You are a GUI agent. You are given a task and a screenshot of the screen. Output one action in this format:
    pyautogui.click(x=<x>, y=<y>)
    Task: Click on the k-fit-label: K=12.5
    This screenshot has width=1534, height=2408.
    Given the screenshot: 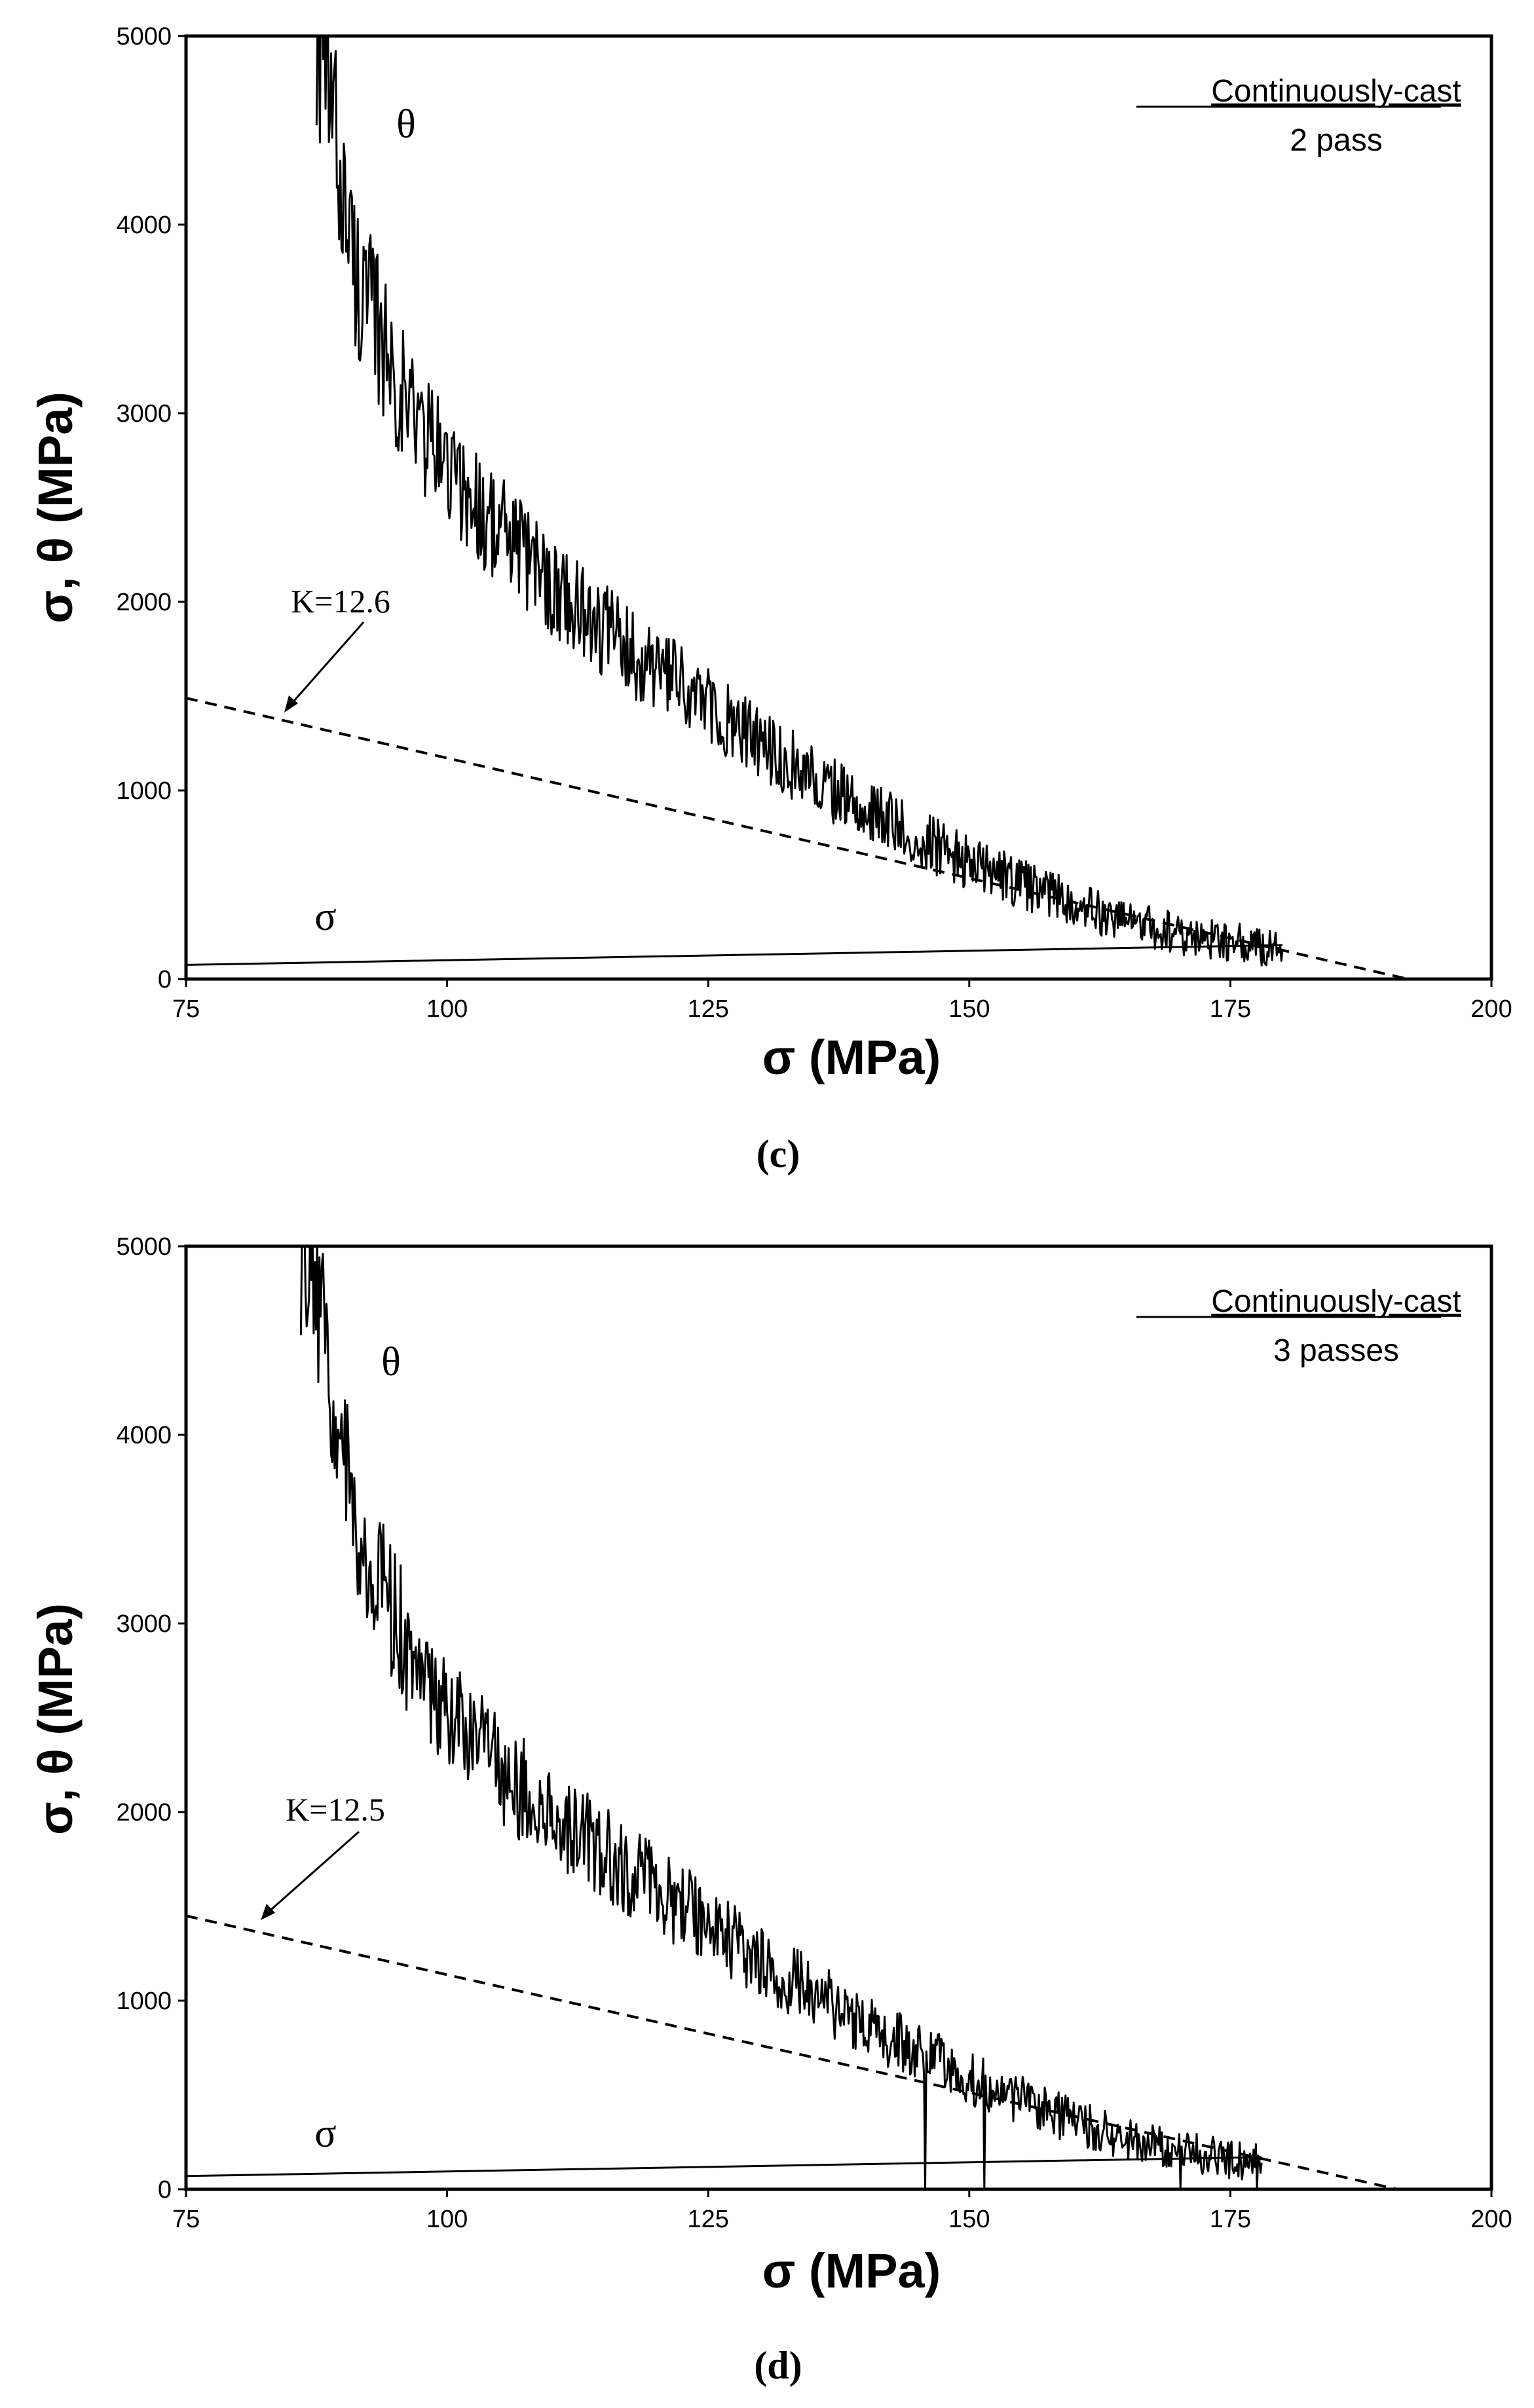 What is the action you would take?
    pyautogui.click(x=336, y=1809)
    